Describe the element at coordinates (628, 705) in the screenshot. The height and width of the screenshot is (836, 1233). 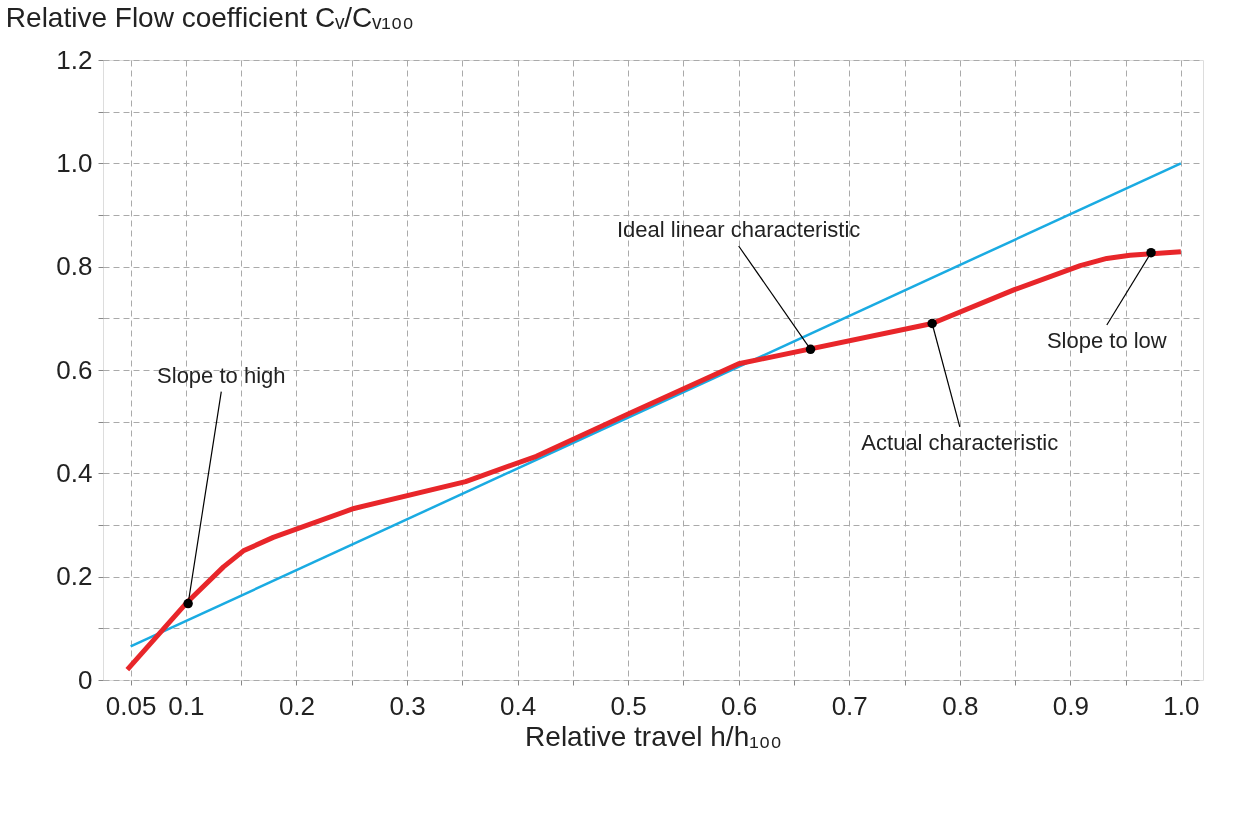
I see `x-tick-label: 0.5` at that location.